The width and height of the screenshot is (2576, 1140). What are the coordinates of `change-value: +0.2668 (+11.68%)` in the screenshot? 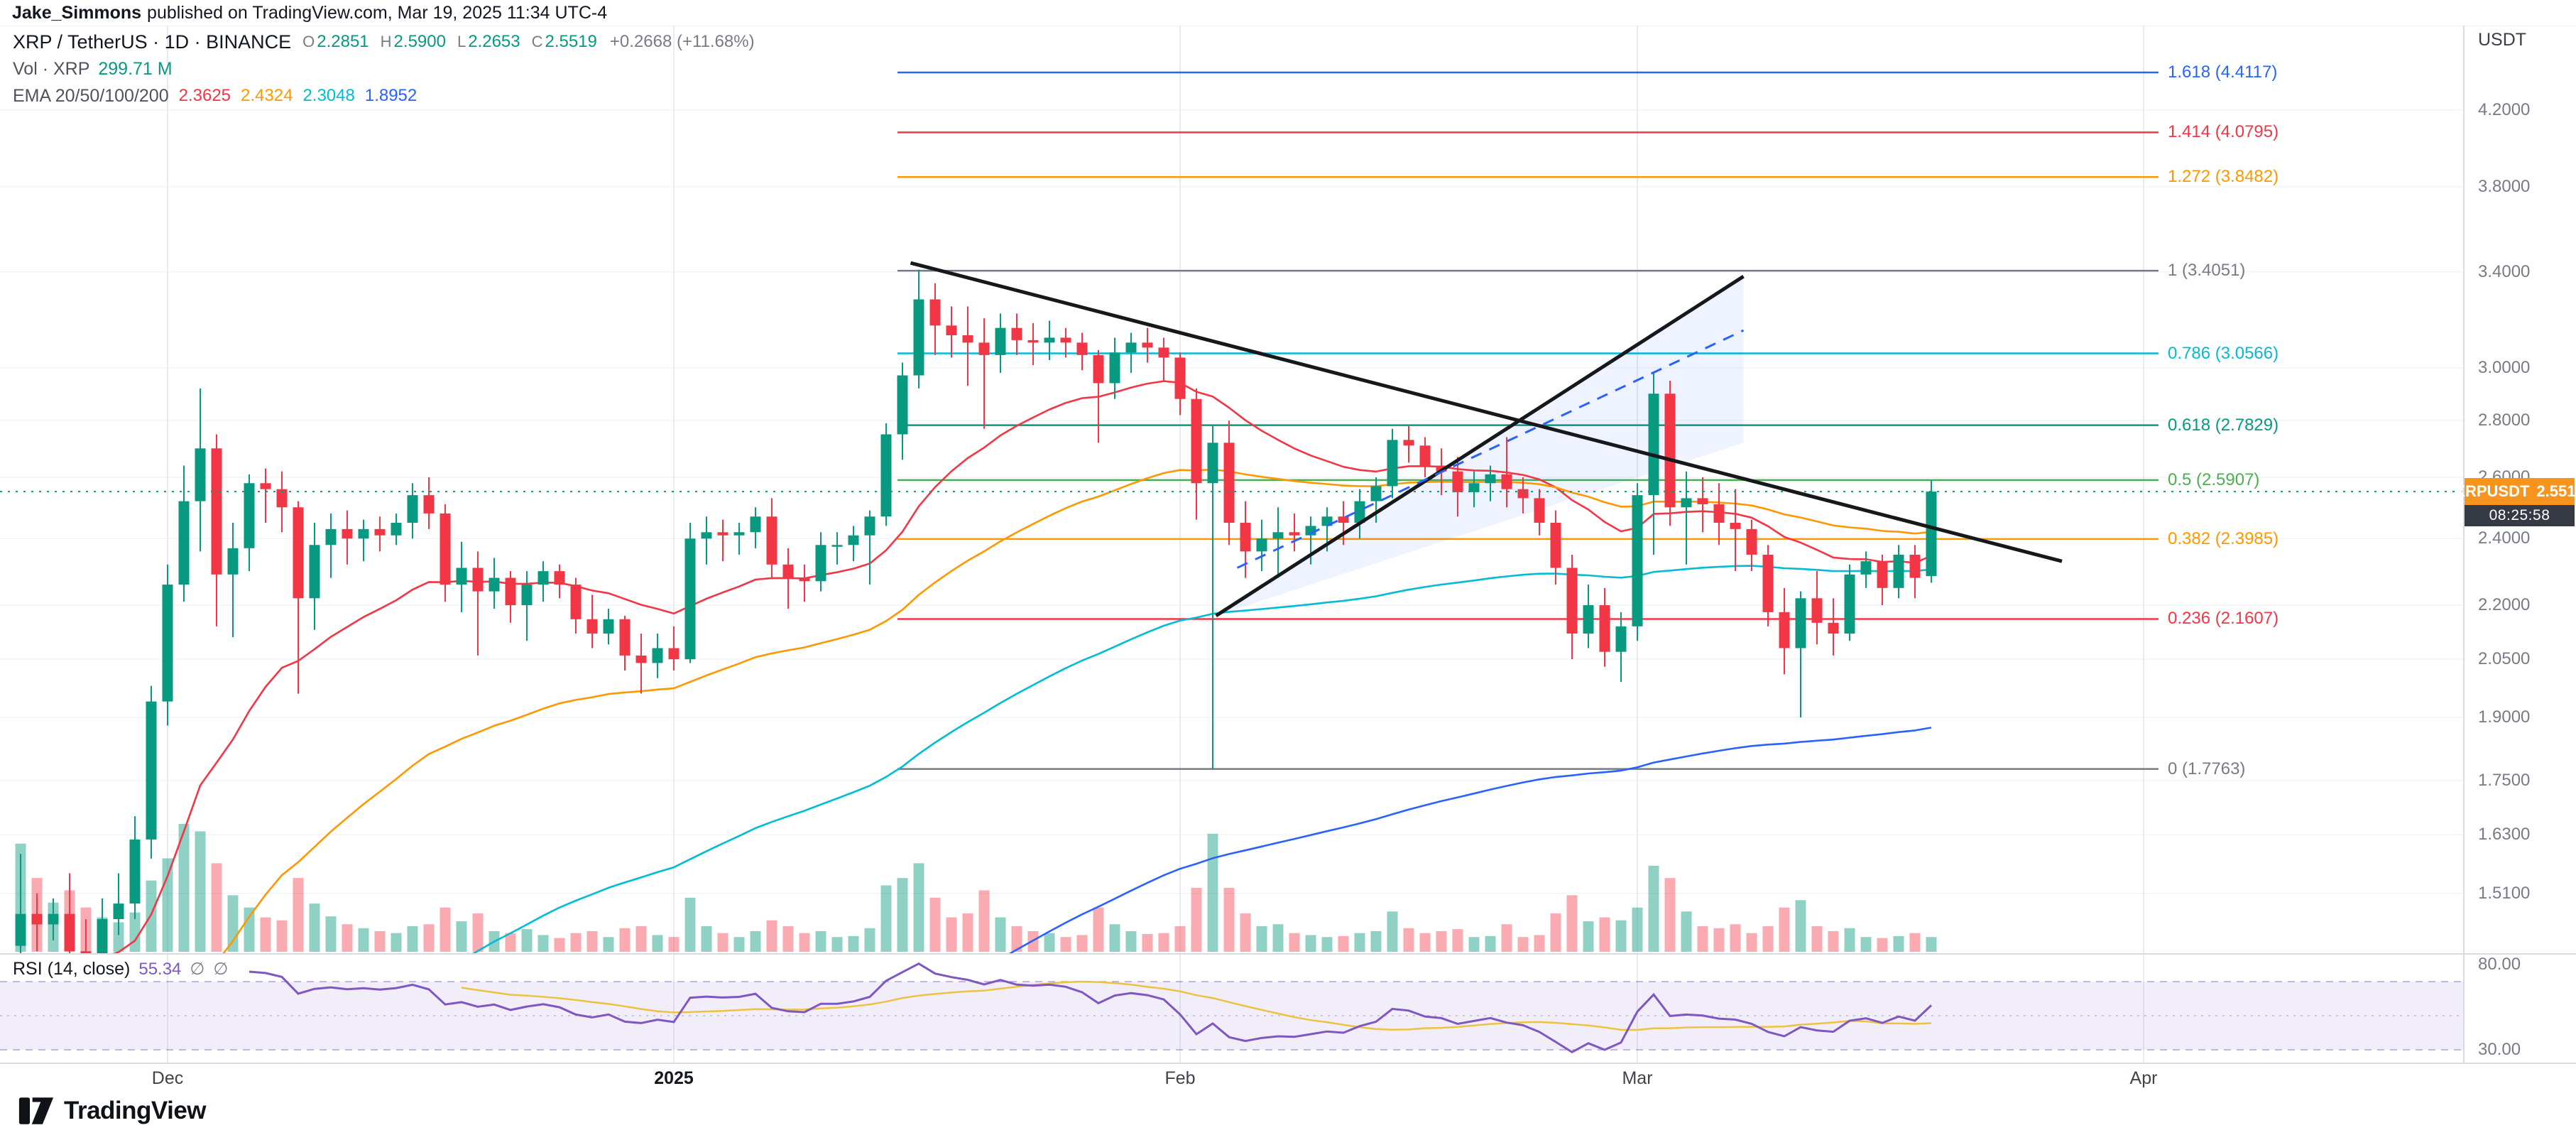 It's located at (682, 41).